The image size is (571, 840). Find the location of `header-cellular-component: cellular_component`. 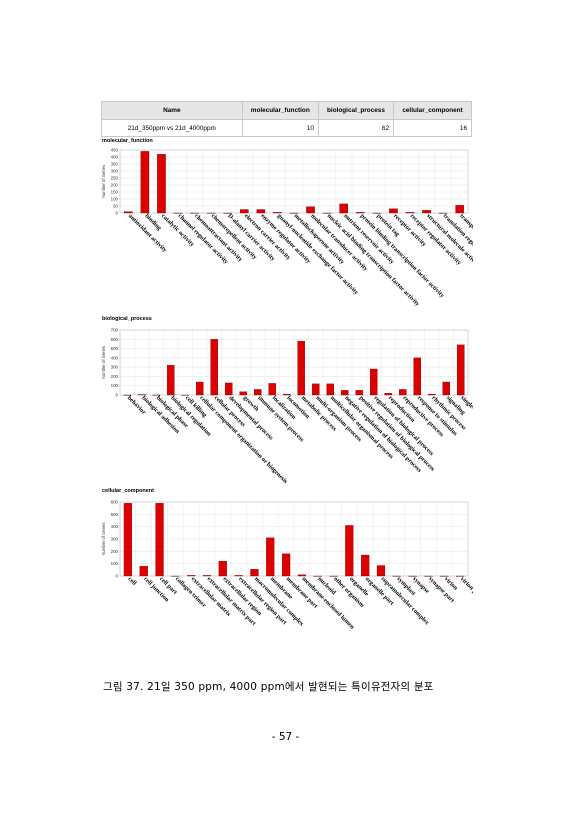

header-cellular-component: cellular_component is located at coordinates (432, 110).